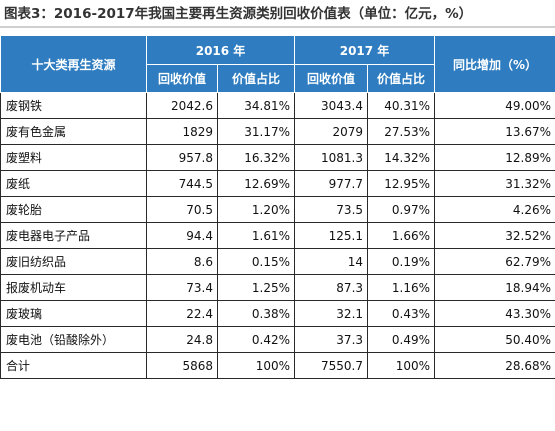  What do you see at coordinates (494, 235) in the screenshot?
I see `cell-growth: 32.52%` at bounding box center [494, 235].